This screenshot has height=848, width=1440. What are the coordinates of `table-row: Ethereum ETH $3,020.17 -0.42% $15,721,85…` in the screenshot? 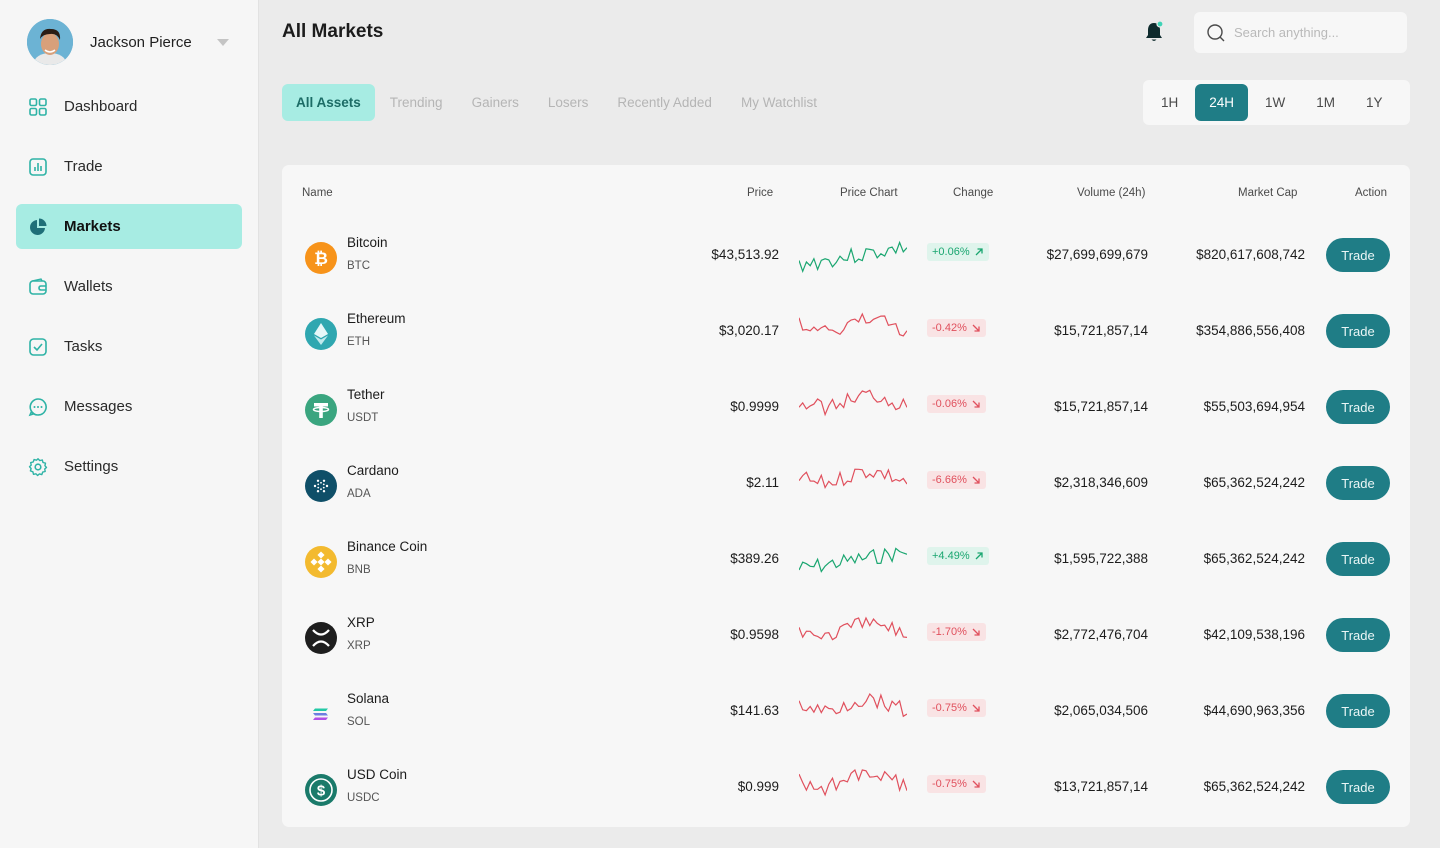 It's located at (846, 333).